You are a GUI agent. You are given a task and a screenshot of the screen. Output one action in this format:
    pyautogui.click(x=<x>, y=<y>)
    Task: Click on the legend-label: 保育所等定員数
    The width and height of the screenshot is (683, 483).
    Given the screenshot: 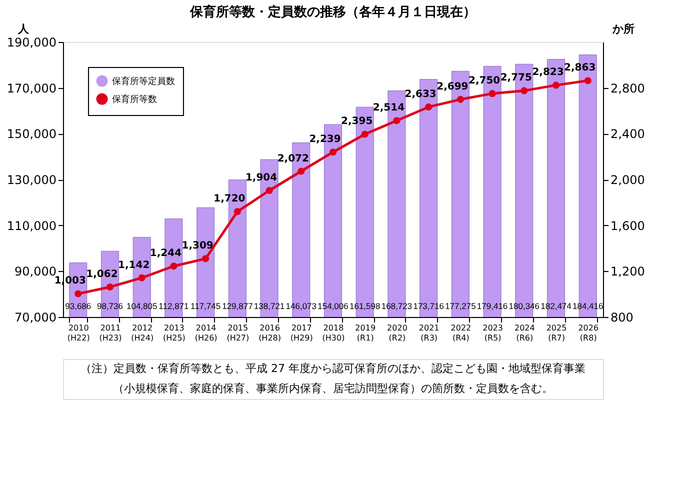 What is the action you would take?
    pyautogui.click(x=143, y=81)
    